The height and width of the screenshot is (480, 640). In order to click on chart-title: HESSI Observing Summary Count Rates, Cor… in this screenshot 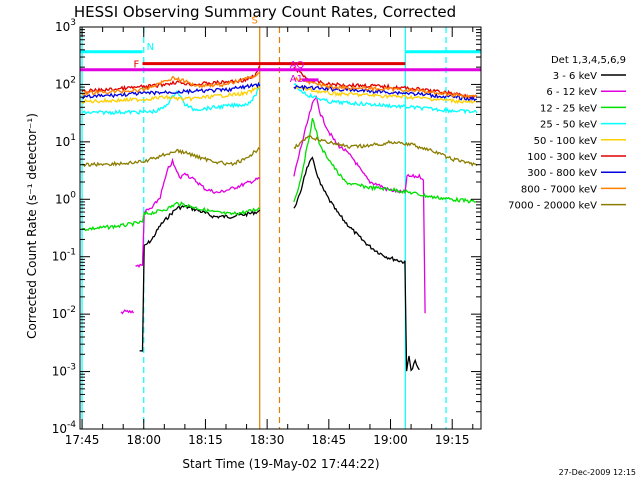, I will do `click(265, 12)`.